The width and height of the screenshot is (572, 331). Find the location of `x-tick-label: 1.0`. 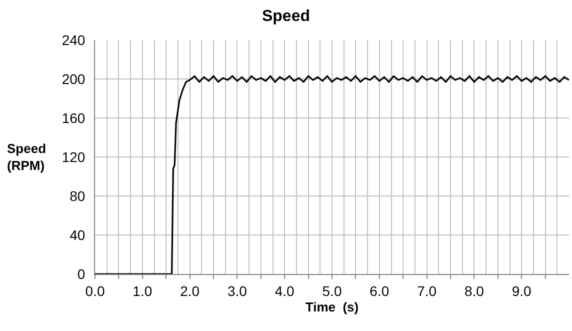

x-tick-label: 1.0 is located at coordinates (142, 290).